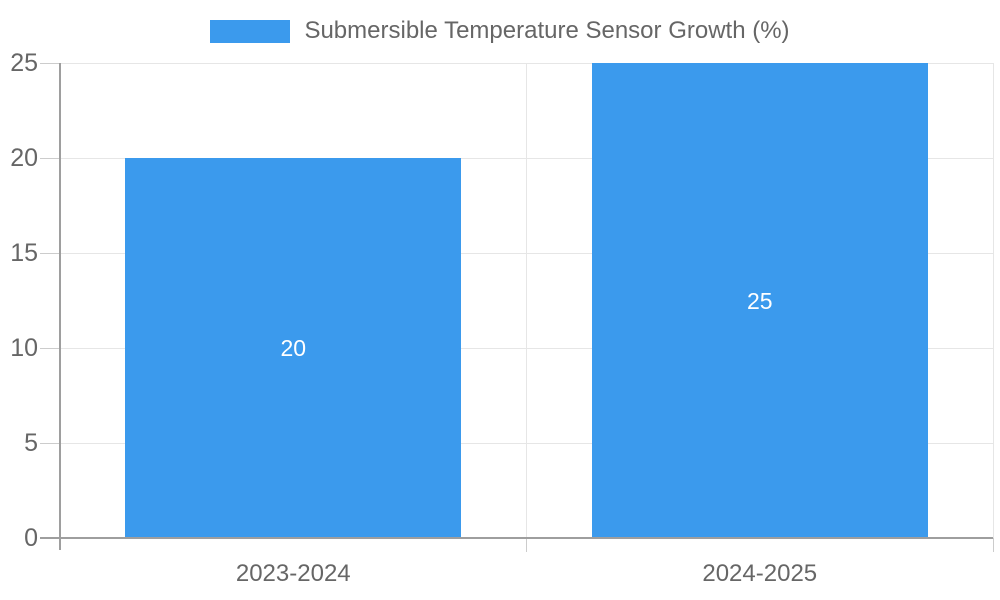  I want to click on x-tick-label: 2024-2025, so click(760, 573).